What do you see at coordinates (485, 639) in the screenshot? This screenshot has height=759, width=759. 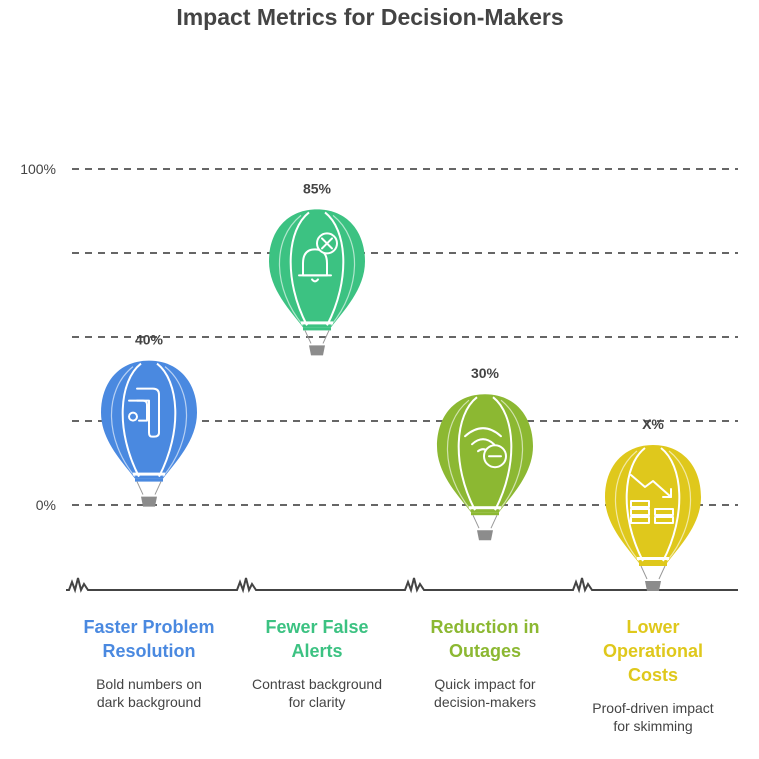 I see `category-label: Reduction in Outages` at bounding box center [485, 639].